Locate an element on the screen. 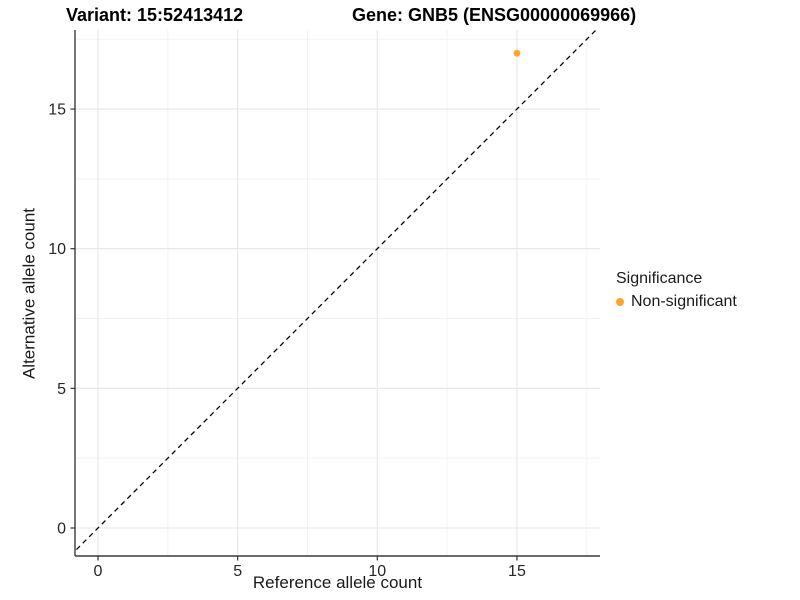 This screenshot has width=800, height=600. y-axis-title: Alternative allele count is located at coordinates (29, 293).